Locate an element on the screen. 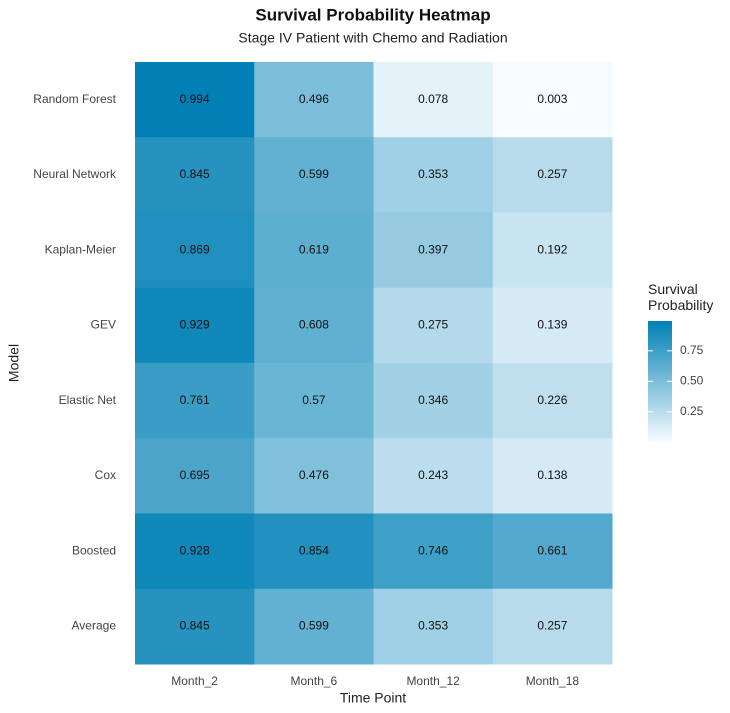 The width and height of the screenshot is (730, 713). cell-label: 0.761 is located at coordinates (195, 400).